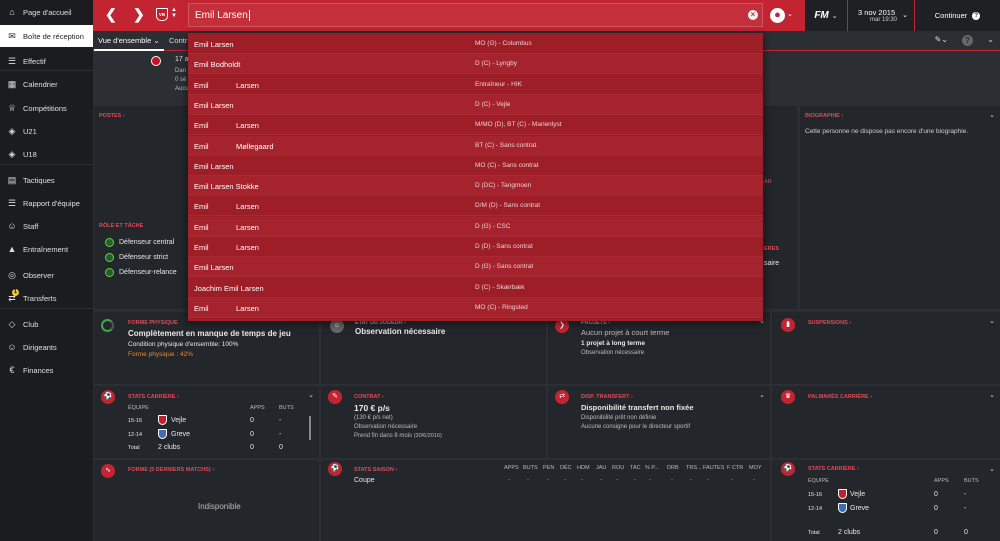 The image size is (1000, 541). Describe the element at coordinates (46, 84) in the screenshot. I see `sidebar-item: ▦ Calendrier` at that location.